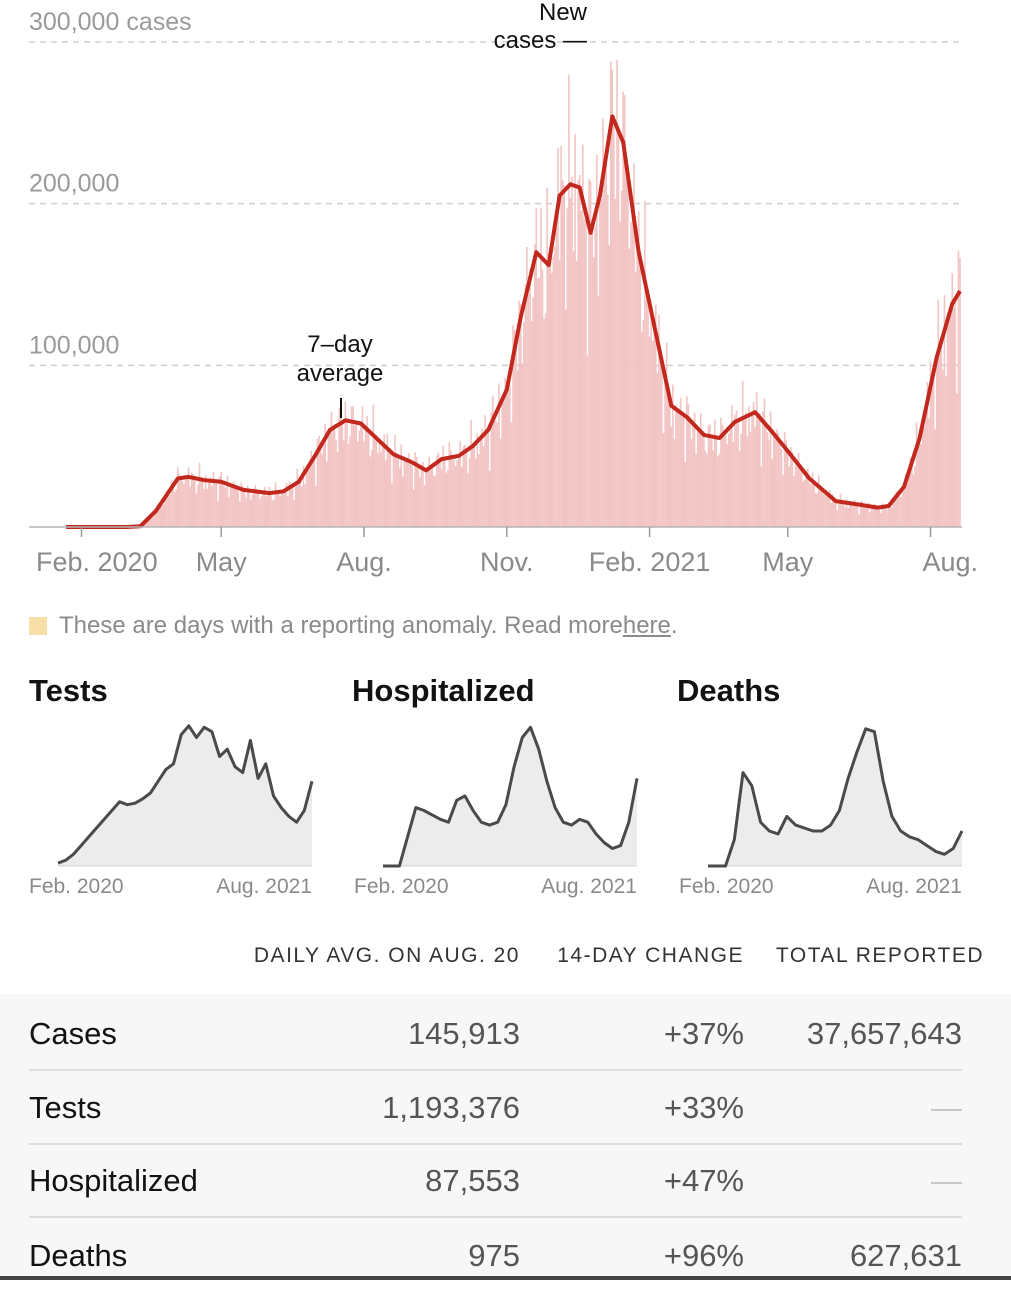  Describe the element at coordinates (880, 956) in the screenshot. I see `header-total-reported: TOTAL REPORTED` at that location.